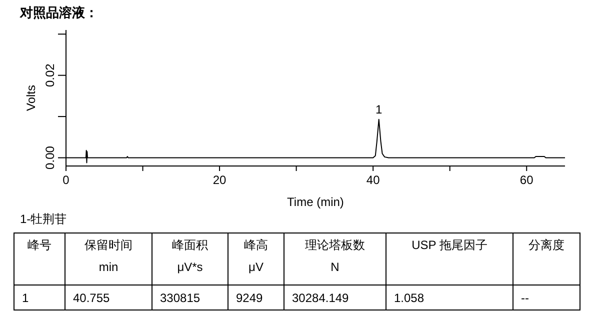 This screenshot has width=606, height=324. Describe the element at coordinates (379, 109) in the screenshot. I see `annotation: 1` at that location.